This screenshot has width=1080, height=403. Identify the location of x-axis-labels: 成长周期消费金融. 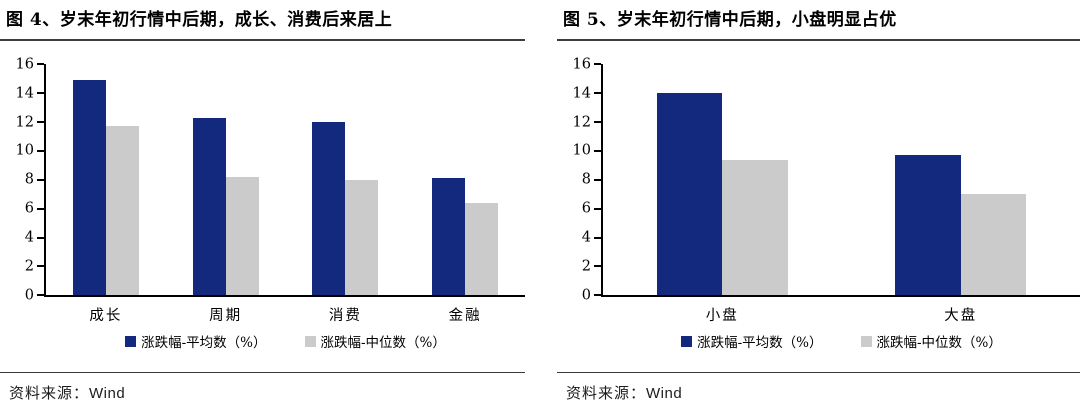
(285, 314).